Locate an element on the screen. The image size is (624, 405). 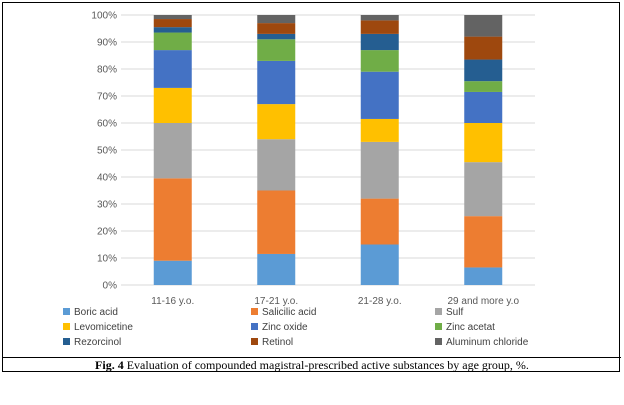
caption-label: Fig. 4 is located at coordinates (109, 365).